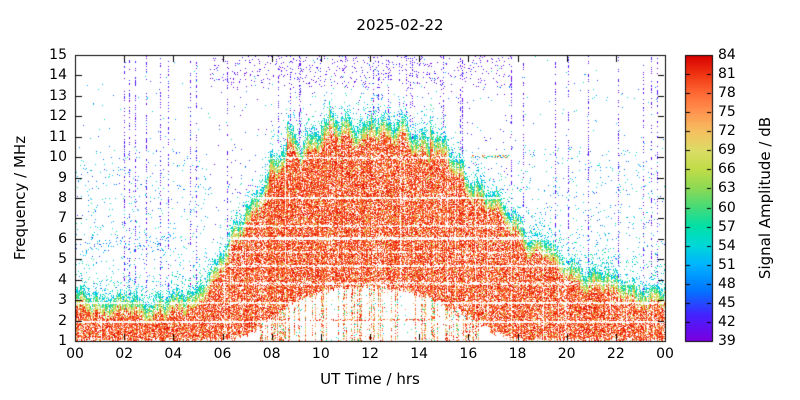 Image resolution: width=800 pixels, height=400 pixels. Describe the element at coordinates (727, 341) in the screenshot. I see `colorbar-tick-label: 39` at that location.